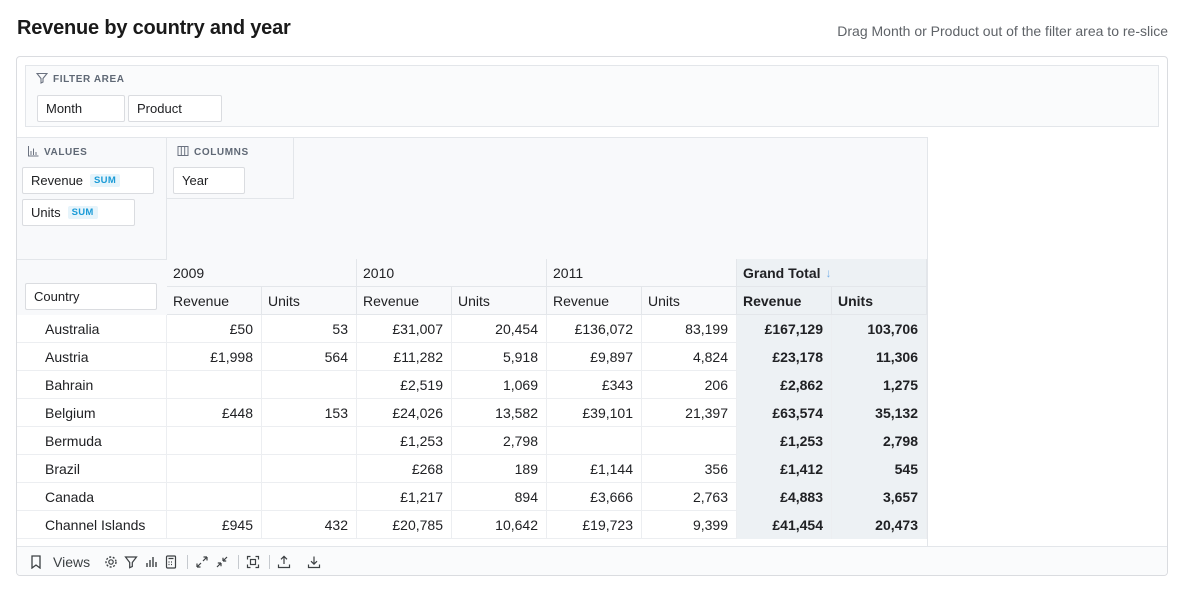 This screenshot has height=592, width=1184. What do you see at coordinates (784, 469) in the screenshot?
I see `grand-total-cell: £1,412` at bounding box center [784, 469].